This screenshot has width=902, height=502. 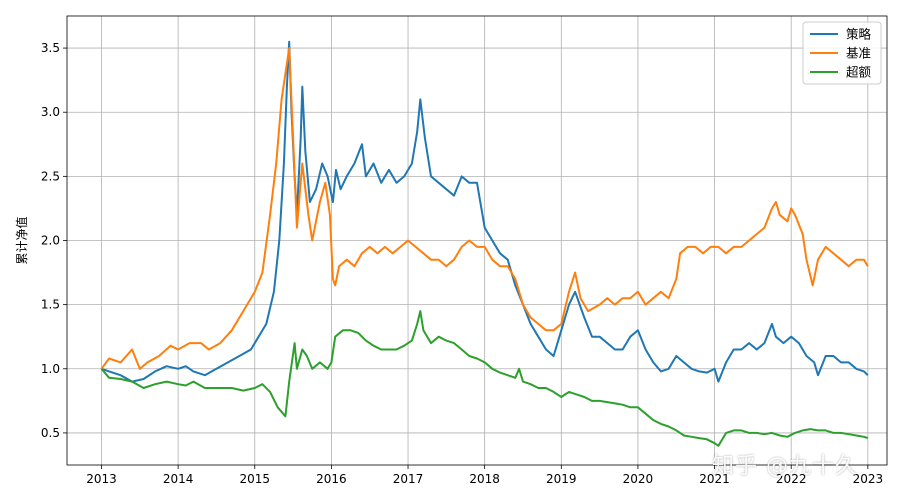 What do you see at coordinates (785, 466) in the screenshot?
I see `watermark: 知乎 @九十久` at bounding box center [785, 466].